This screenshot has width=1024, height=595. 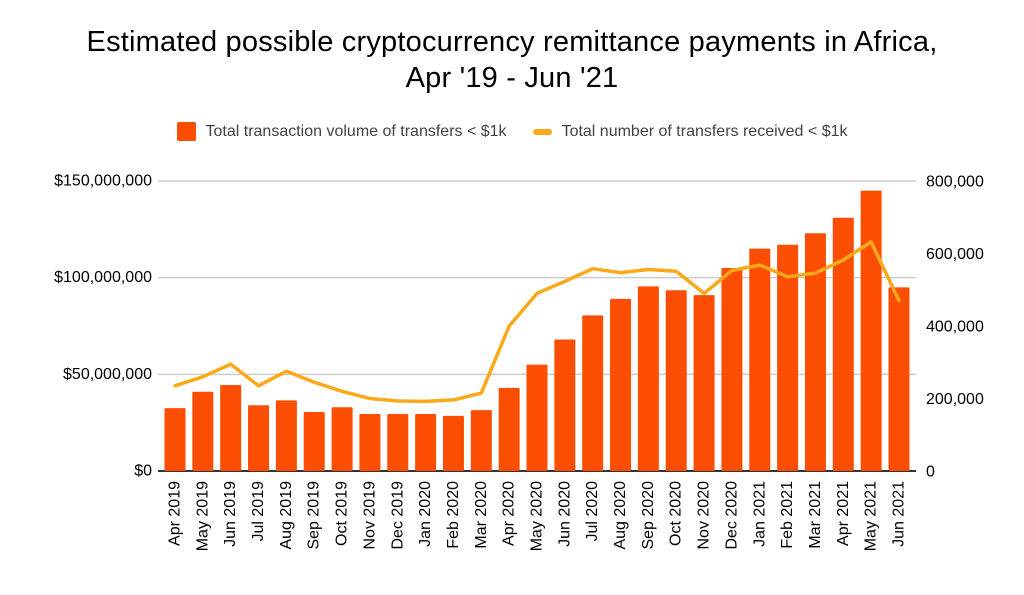 What do you see at coordinates (509, 513) in the screenshot?
I see `x-axis-label: Apr 2020` at bounding box center [509, 513].